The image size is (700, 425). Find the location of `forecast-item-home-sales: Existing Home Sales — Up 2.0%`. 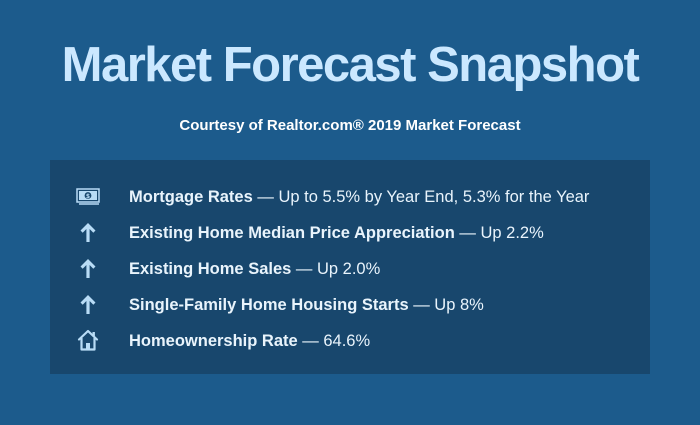

forecast-item-home-sales: Existing Home Sales — Up 2.0% is located at coordinates (350, 269).